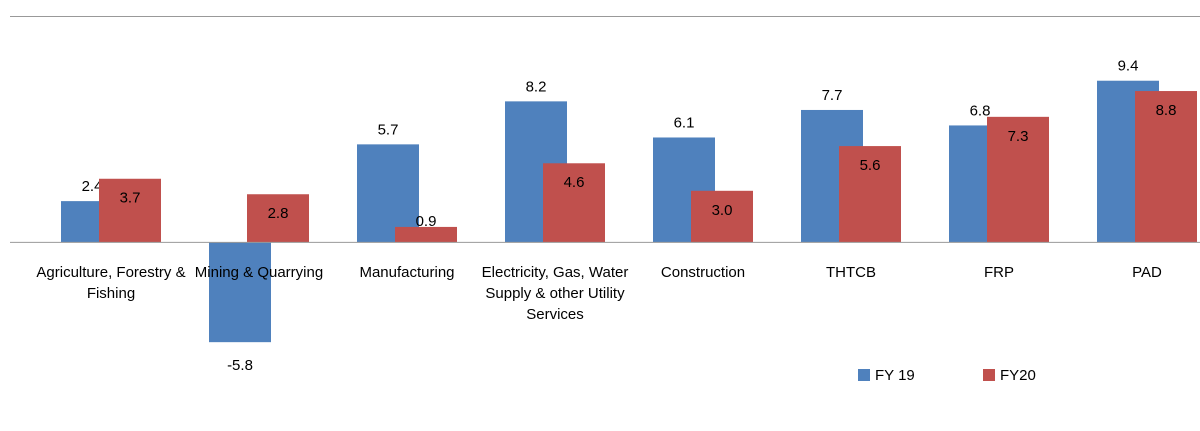 The height and width of the screenshot is (431, 1200). What do you see at coordinates (388, 129) in the screenshot?
I see `value-label: 5.7` at bounding box center [388, 129].